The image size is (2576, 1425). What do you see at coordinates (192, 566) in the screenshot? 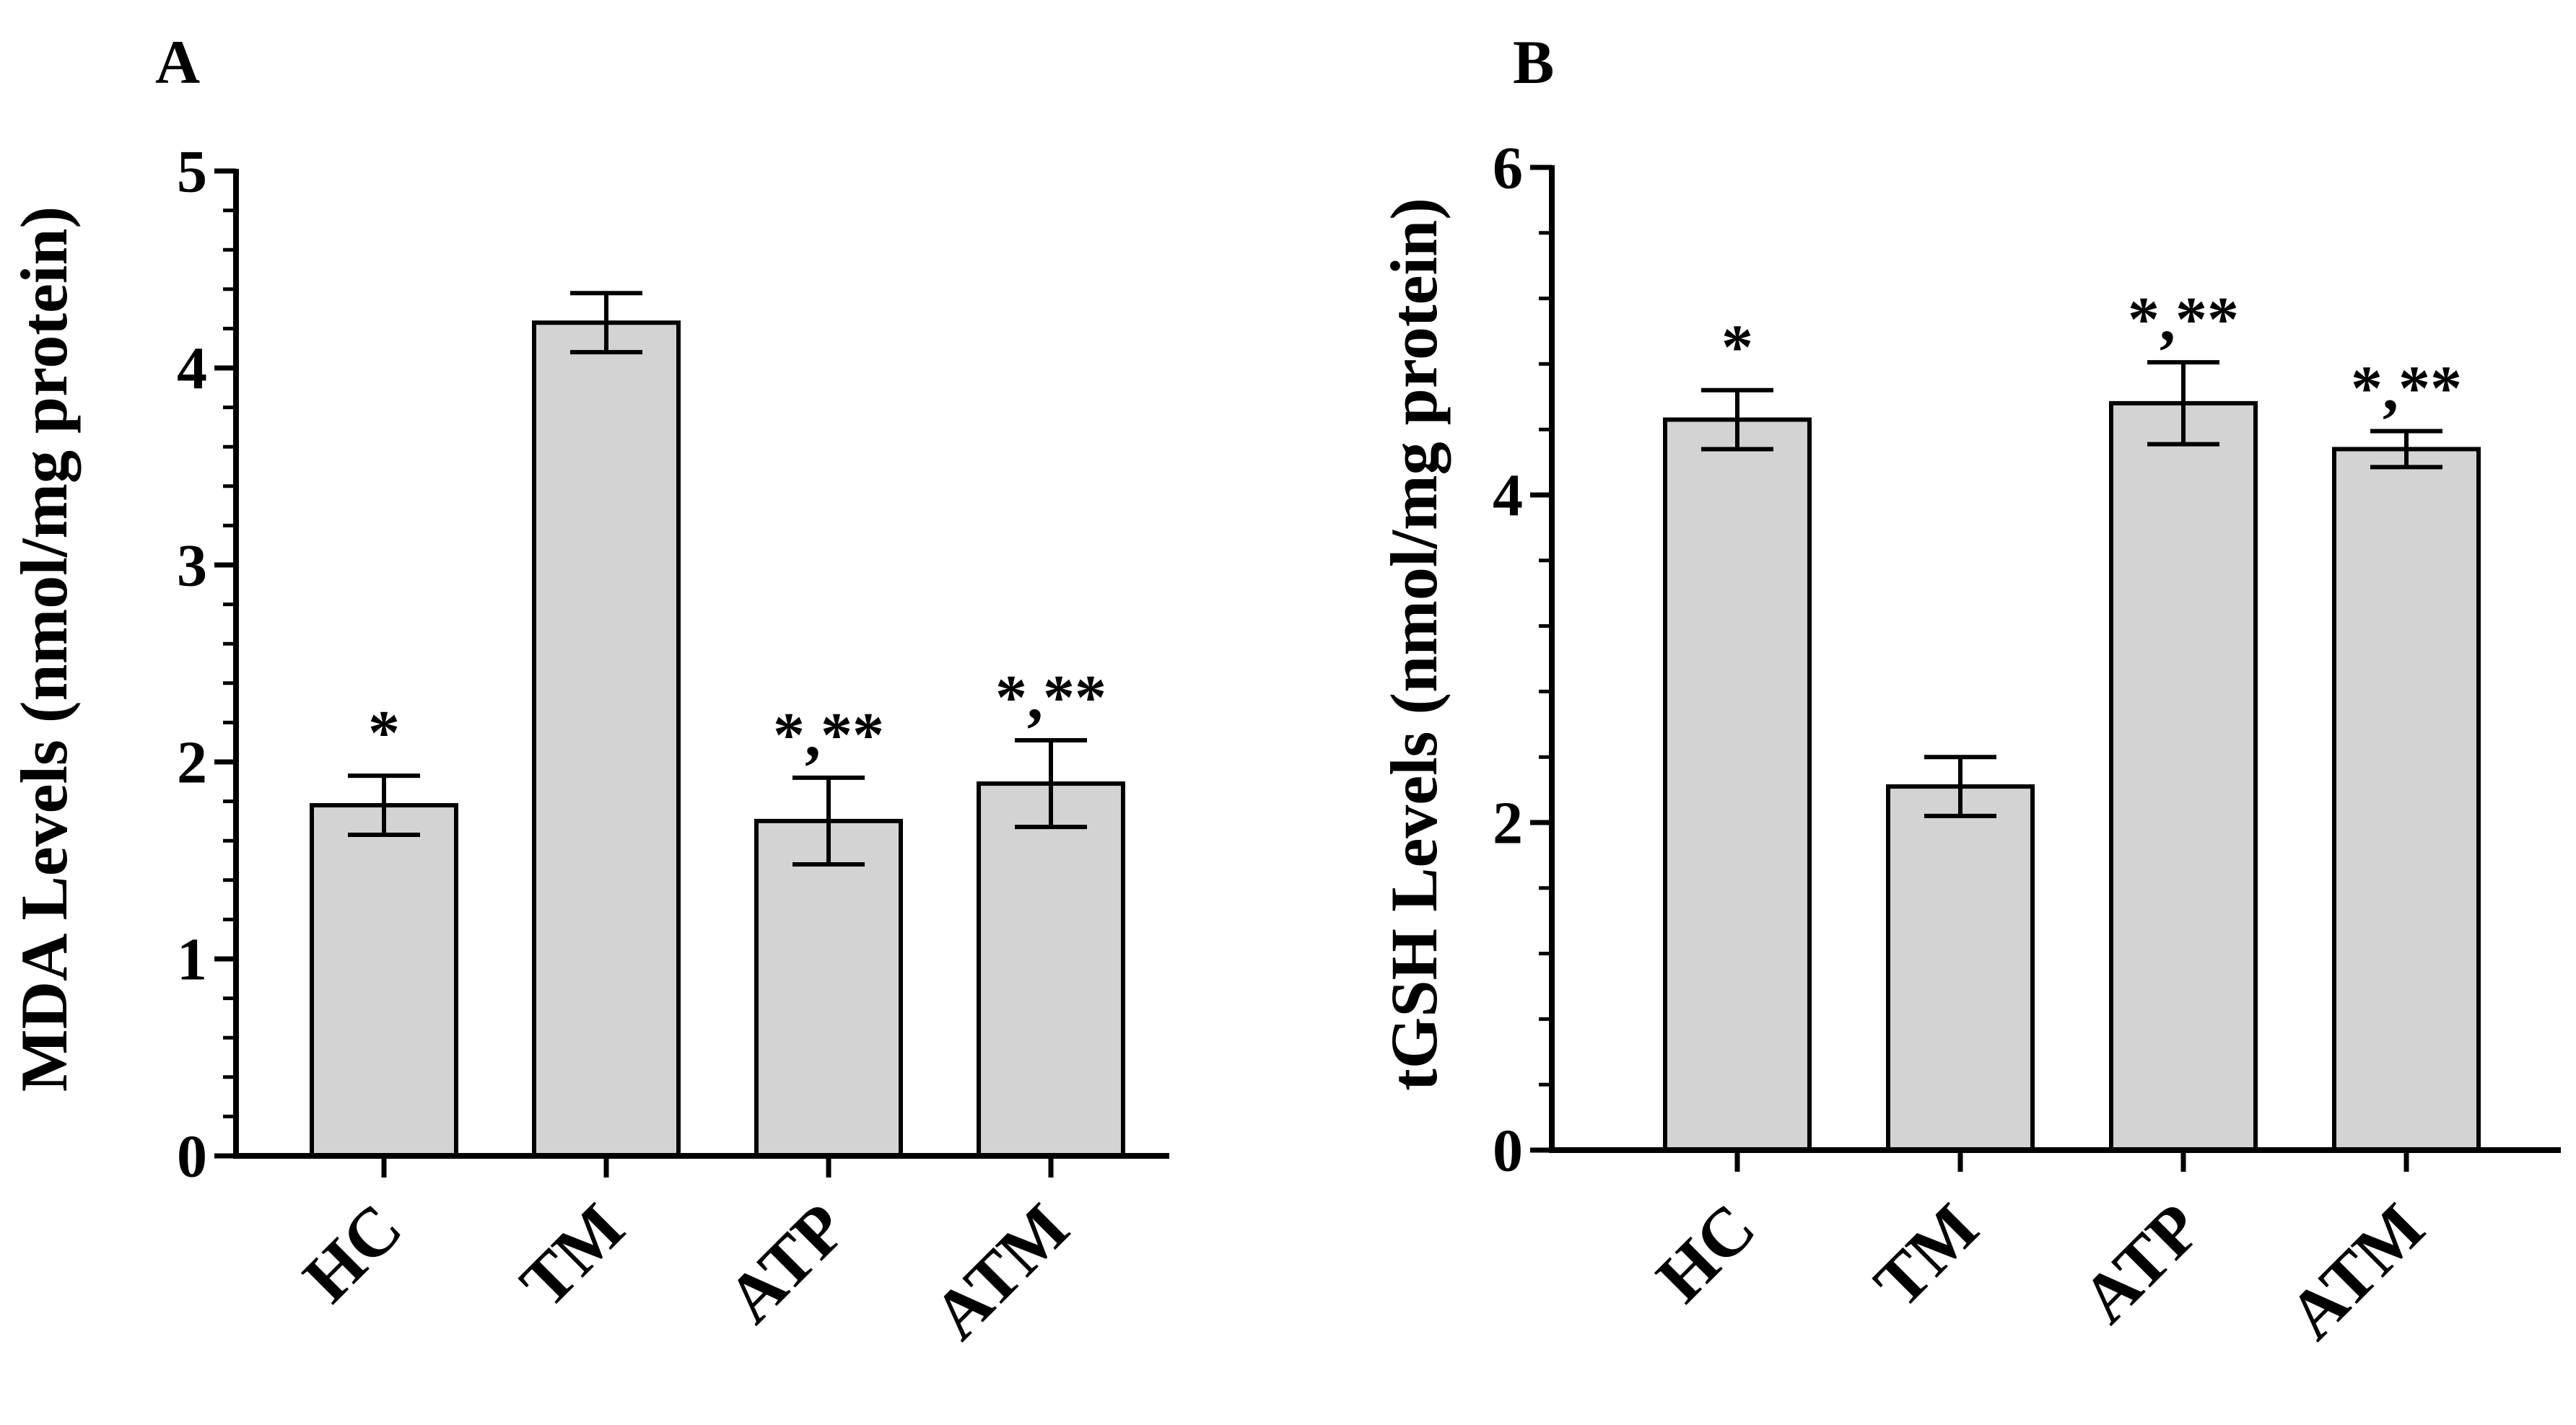
I see `y-tick-label: 3` at bounding box center [192, 566].